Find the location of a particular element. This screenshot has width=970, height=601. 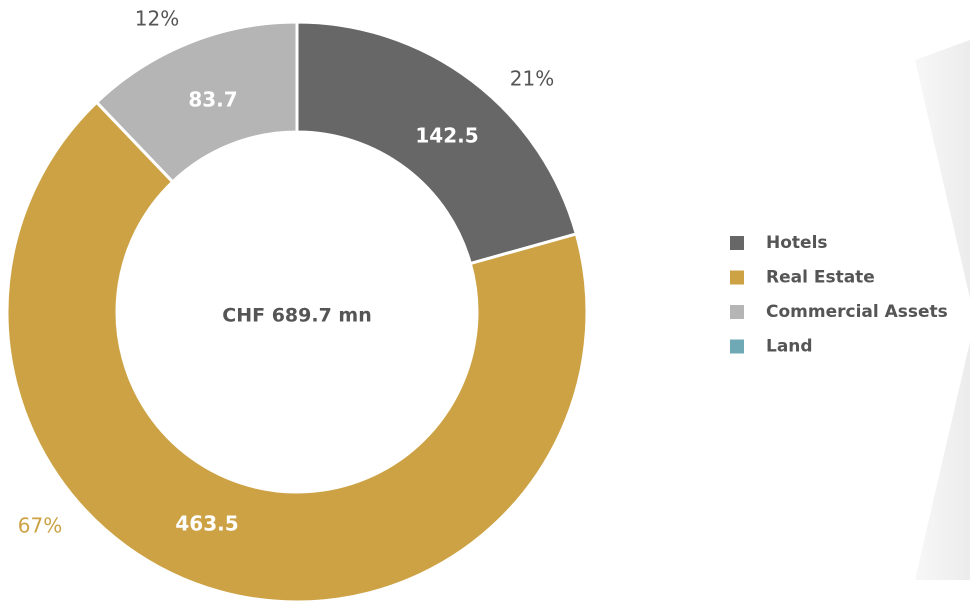

background-decoration is located at coordinates (942, 310).